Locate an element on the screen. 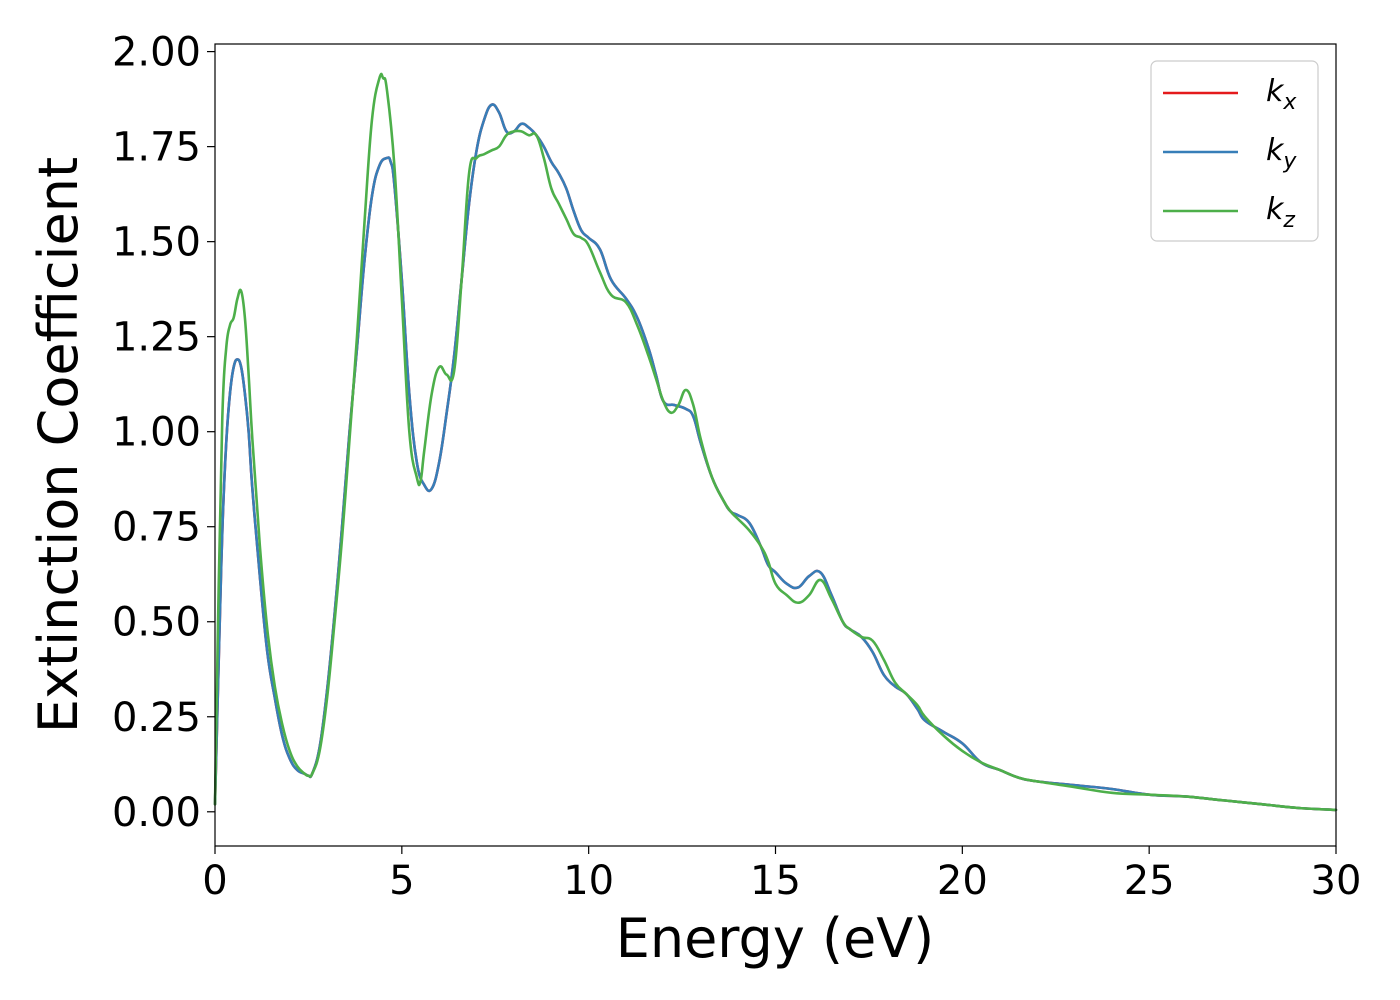 The width and height of the screenshot is (1400, 1000). y-axis: 0.00 0.25 0.50 0.75 1.00 1.25 1.50 1.75 2.00 is located at coordinates (163, 433).